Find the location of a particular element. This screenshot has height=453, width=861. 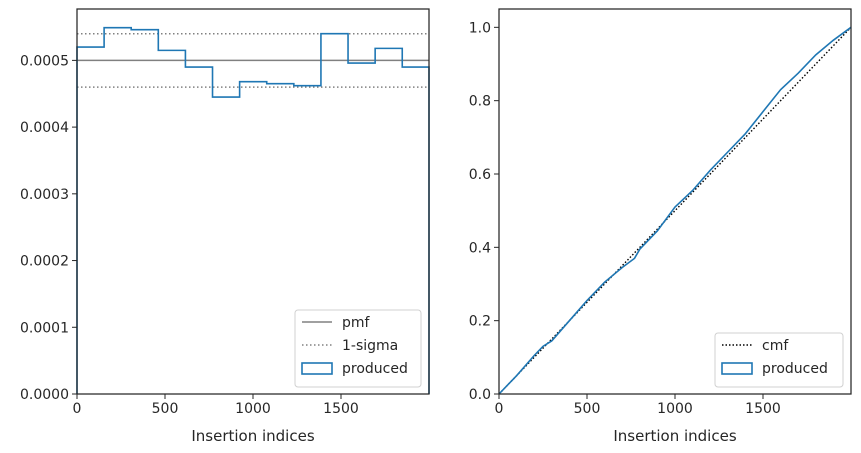

y-tick-label: 1.0 is located at coordinates (480, 28).